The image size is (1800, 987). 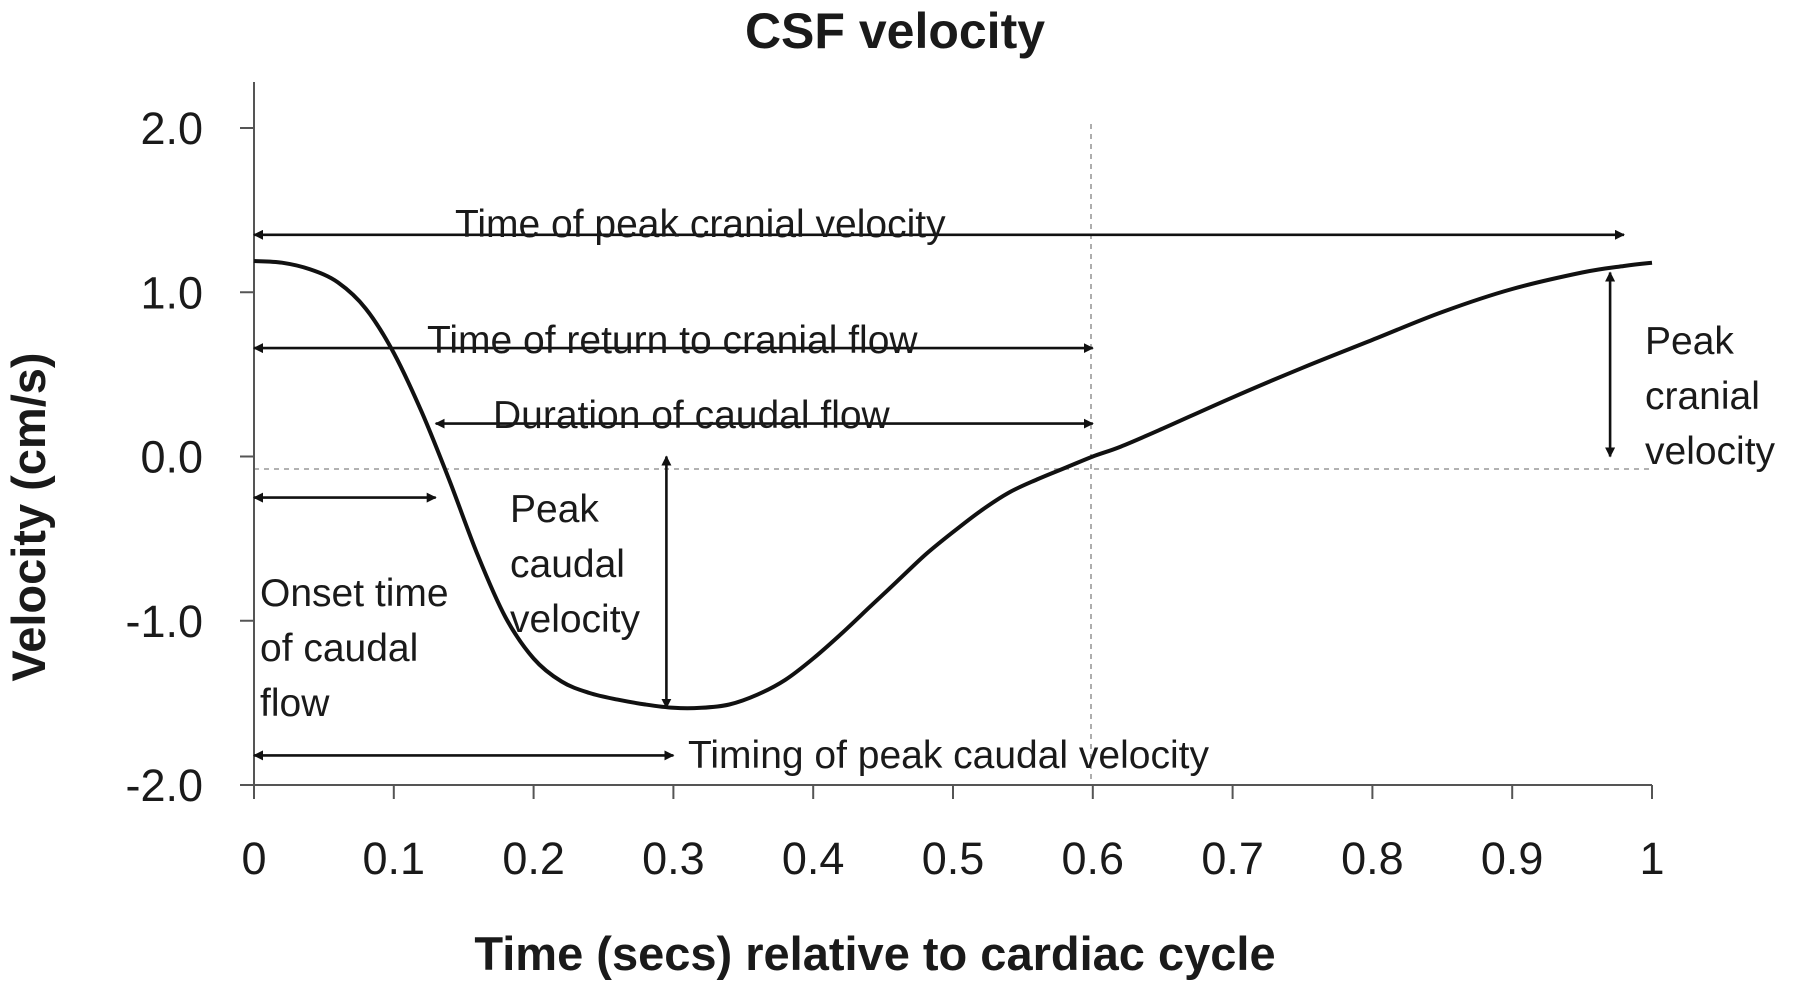 What do you see at coordinates (339, 648) in the screenshot?
I see `onset-caudal-label: of caudal` at bounding box center [339, 648].